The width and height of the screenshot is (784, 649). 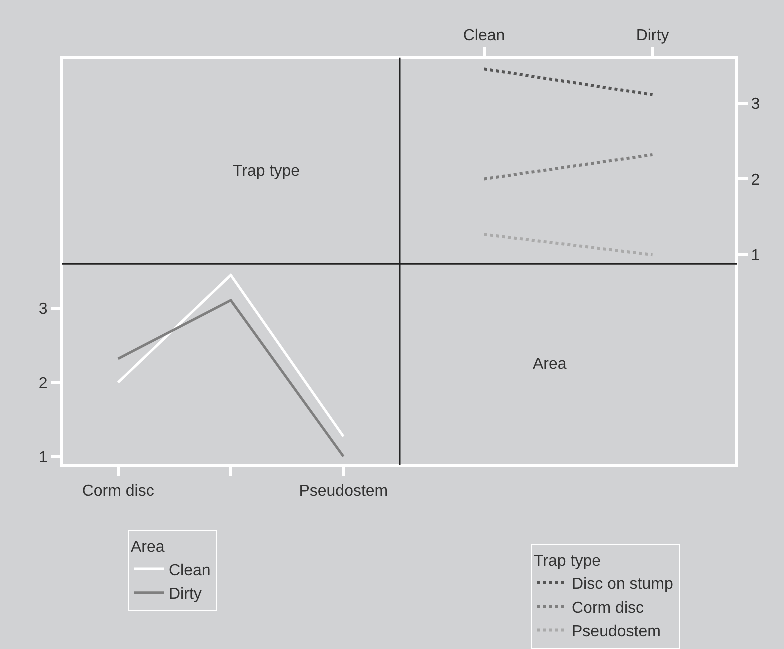 I want to click on legend-title: Area, so click(x=148, y=547).